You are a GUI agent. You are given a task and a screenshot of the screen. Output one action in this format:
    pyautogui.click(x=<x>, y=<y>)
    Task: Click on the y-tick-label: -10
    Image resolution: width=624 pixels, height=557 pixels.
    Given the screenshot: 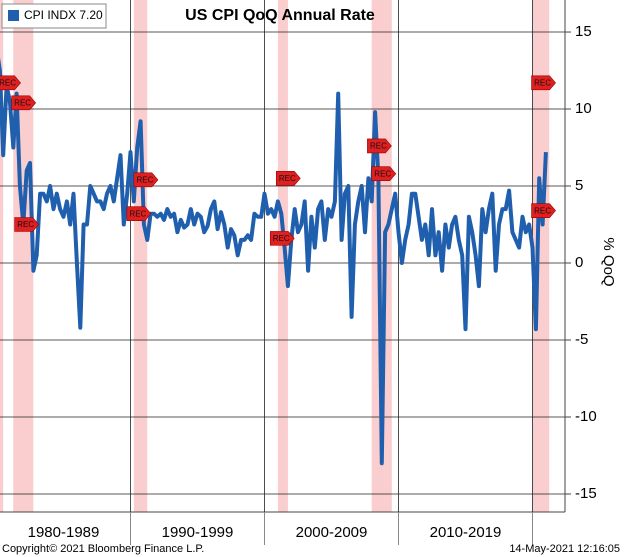 What is the action you would take?
    pyautogui.click(x=586, y=416)
    